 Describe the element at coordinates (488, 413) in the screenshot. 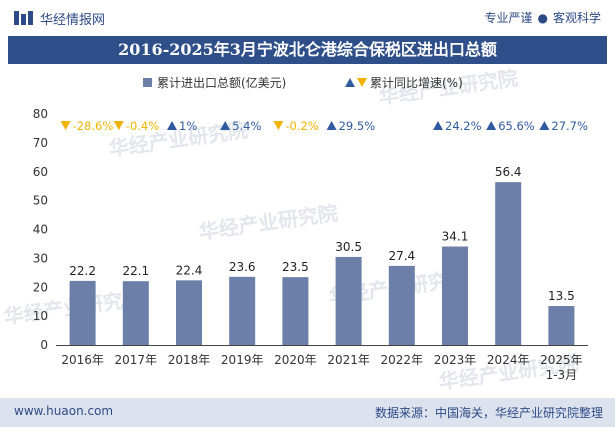

I see `data-source: 数据来源：中国海关，华经产业研究院整理` at that location.